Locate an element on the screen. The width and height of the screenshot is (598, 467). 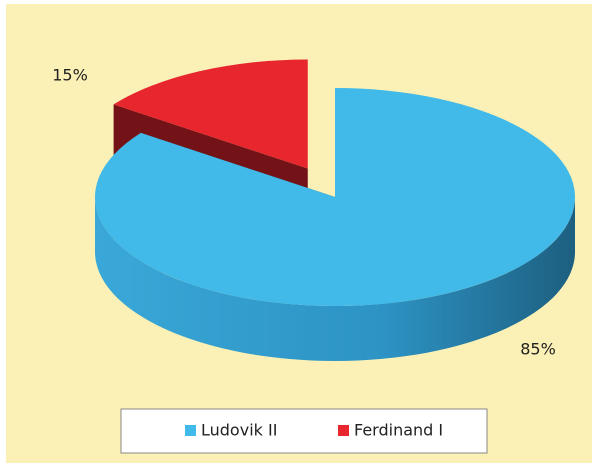
legend: Ludovik II Ferdinand I is located at coordinates (314, 430).